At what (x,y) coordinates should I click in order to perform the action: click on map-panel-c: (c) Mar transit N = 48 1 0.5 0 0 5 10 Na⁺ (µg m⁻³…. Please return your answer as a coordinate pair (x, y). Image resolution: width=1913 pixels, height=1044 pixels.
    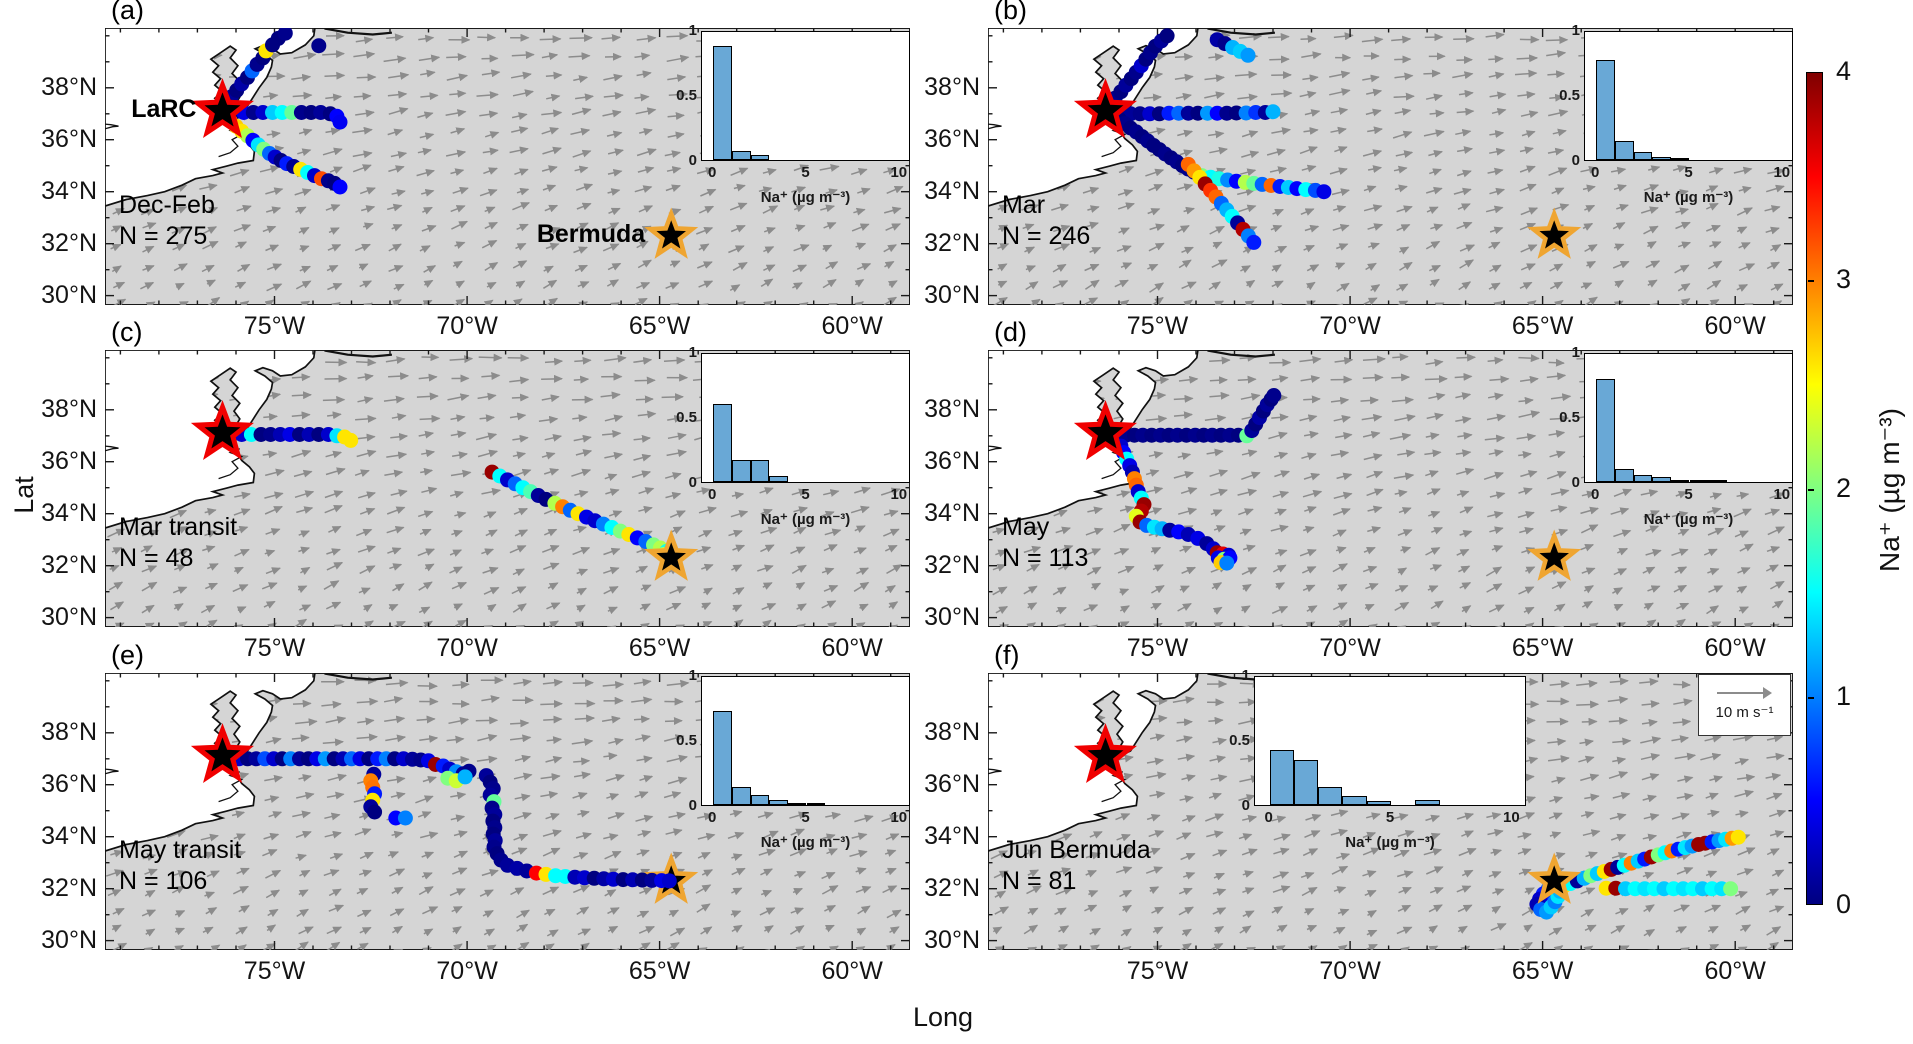
    Looking at the image, I should click on (507, 472).